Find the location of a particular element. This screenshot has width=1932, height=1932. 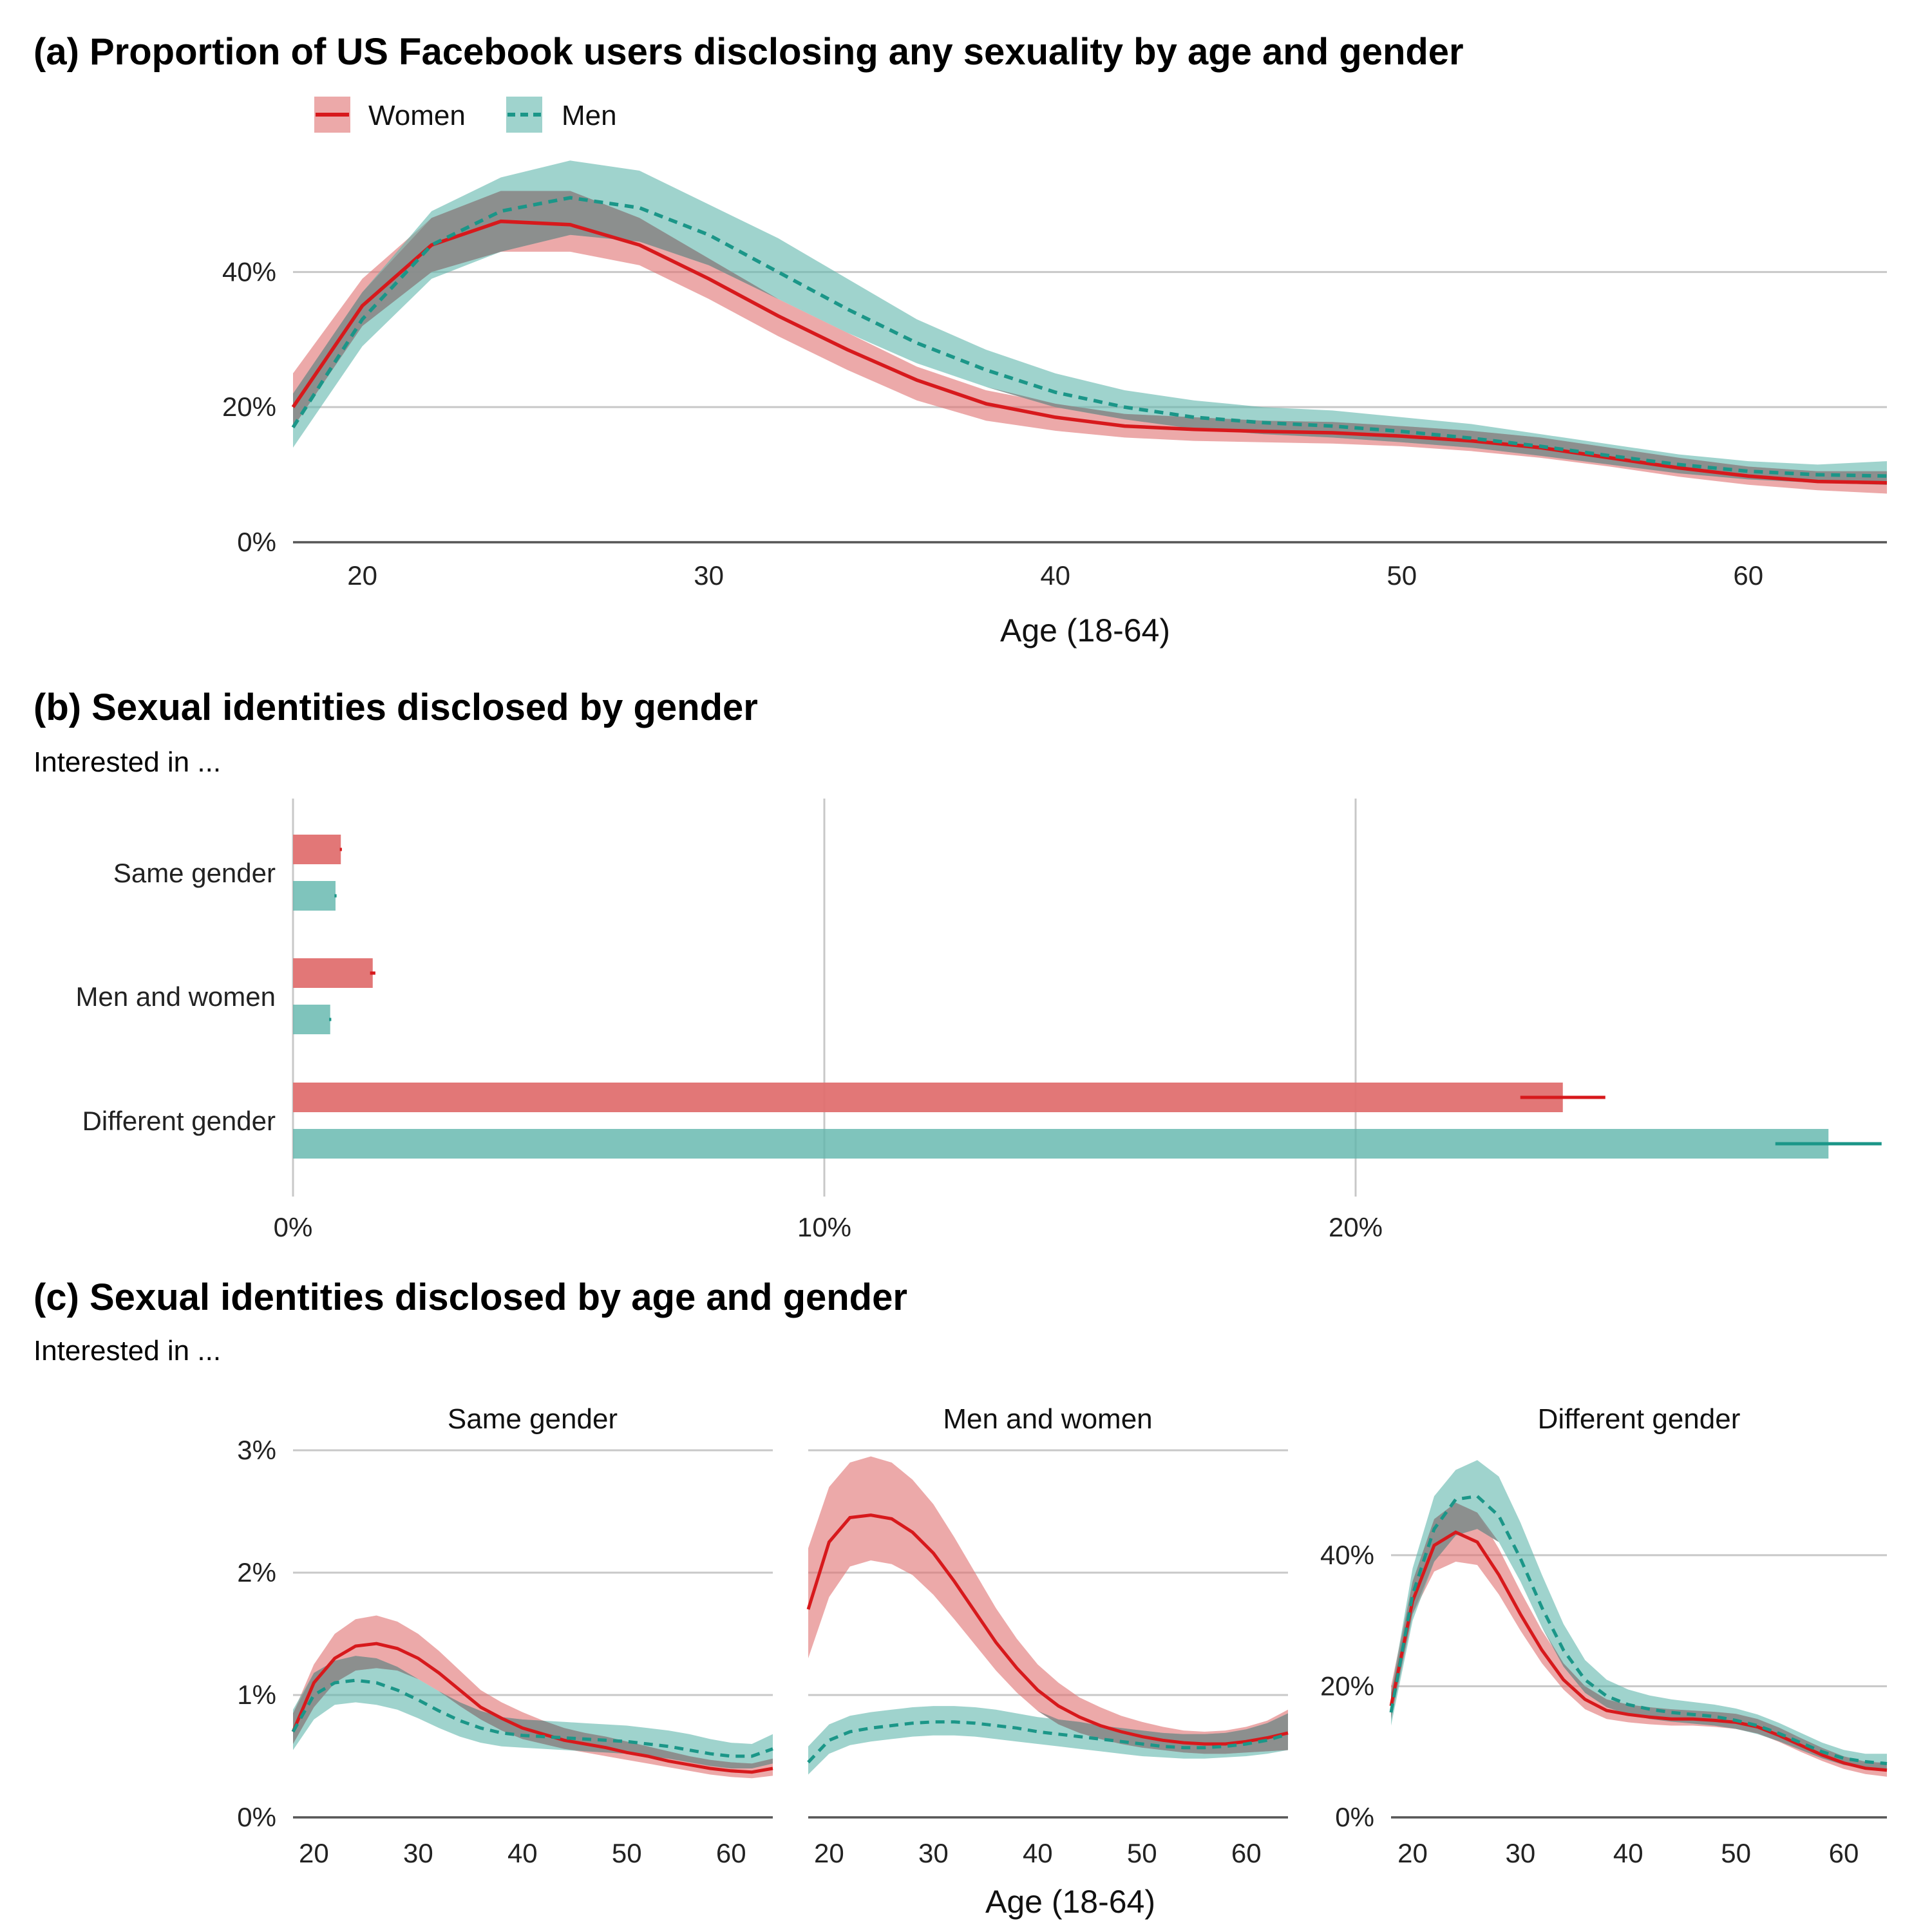

panel-a-xtick-label: 60 is located at coordinates (1748, 575).